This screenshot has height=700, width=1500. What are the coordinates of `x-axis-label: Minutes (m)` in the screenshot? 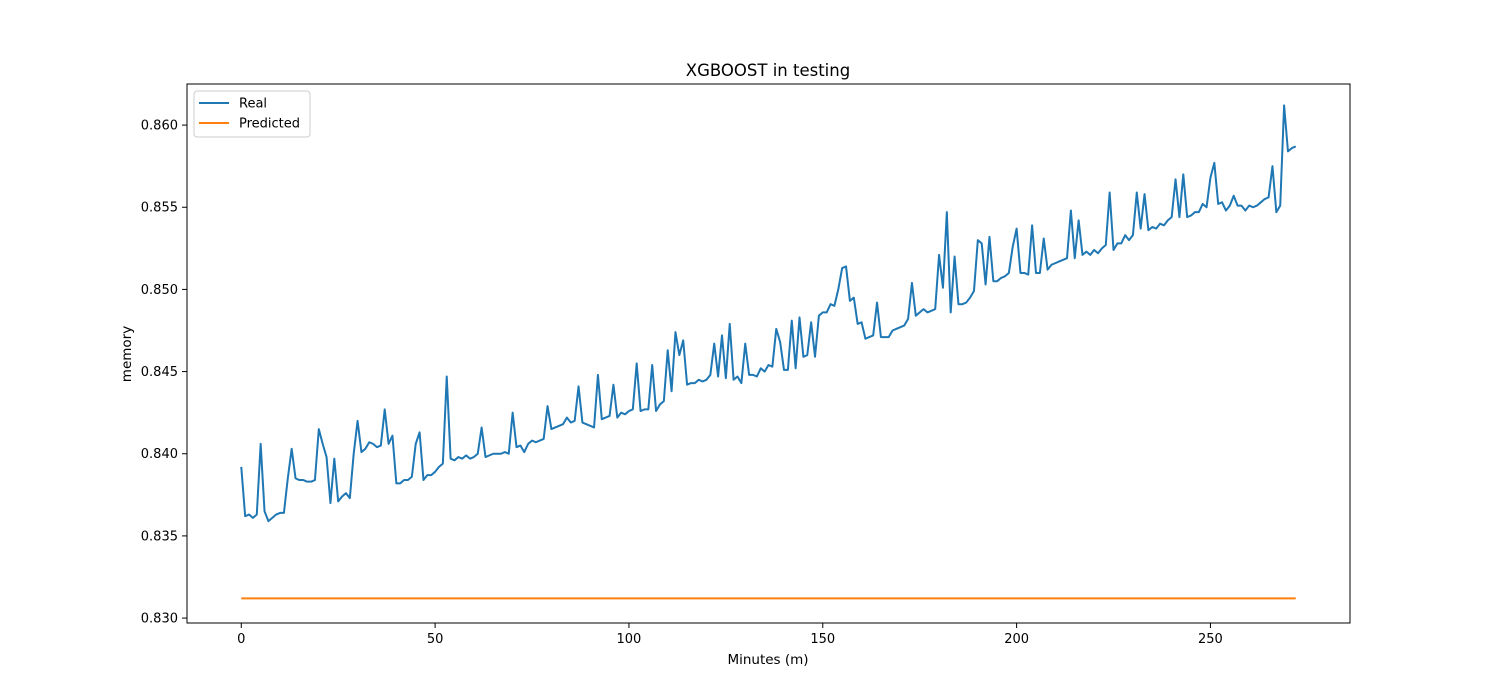 It's located at (767, 660).